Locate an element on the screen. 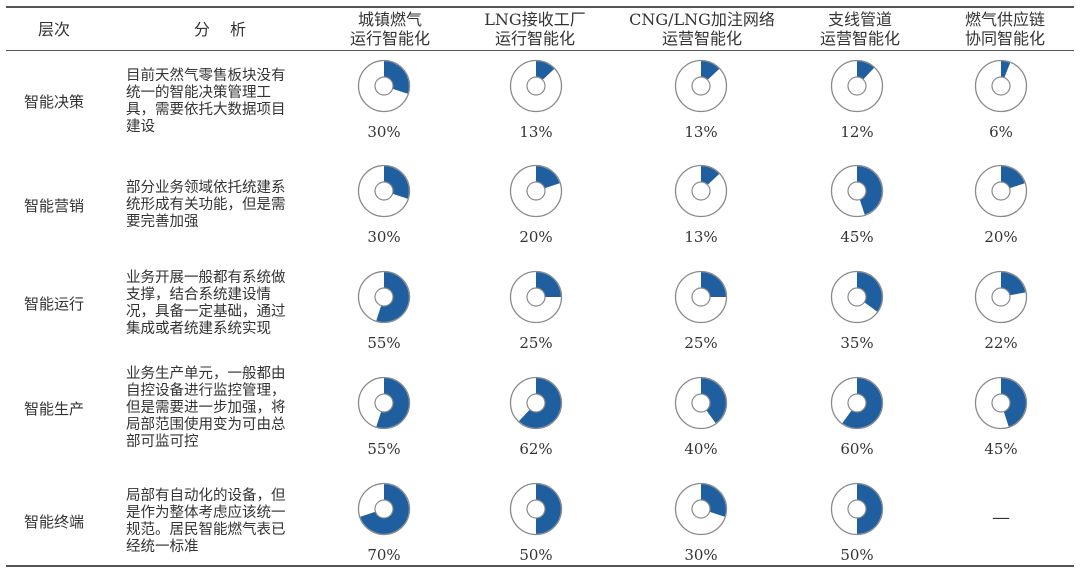  analysis-line: 统一的智能决策管理工 is located at coordinates (198, 93).